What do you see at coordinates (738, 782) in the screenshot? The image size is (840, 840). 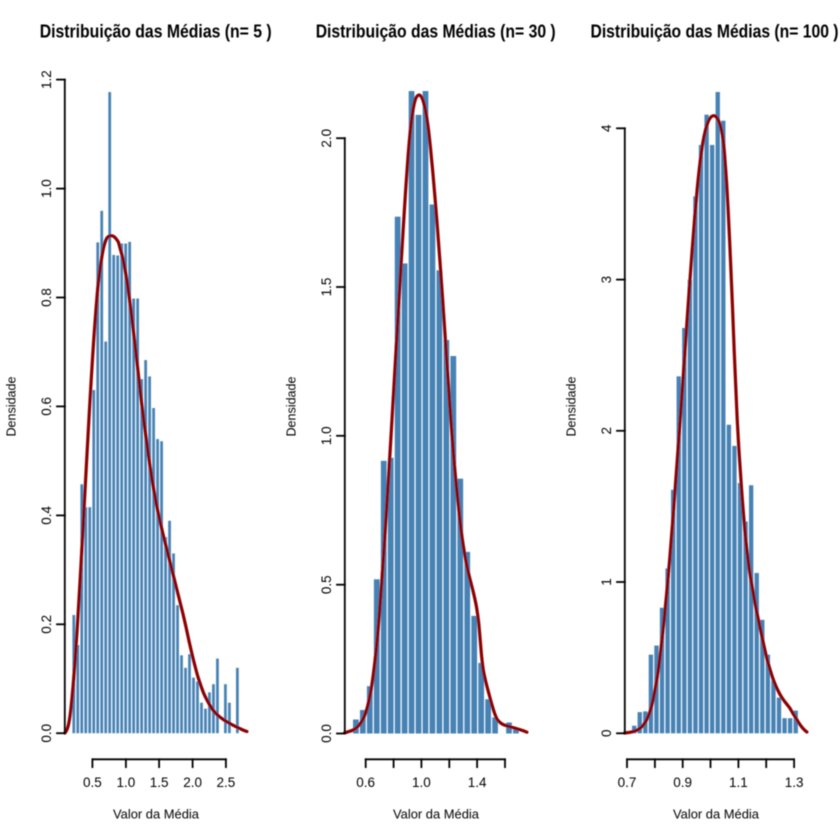 I see `svg-text: 1.1` at bounding box center [738, 782].